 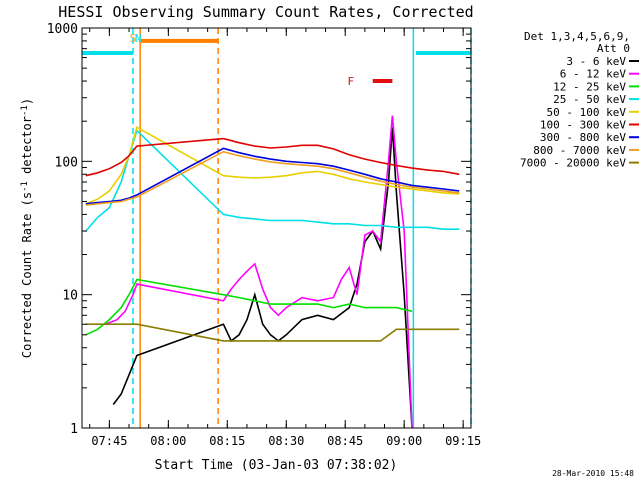 I want to click on y-axis-label-part2: detector, so click(x=27, y=148).